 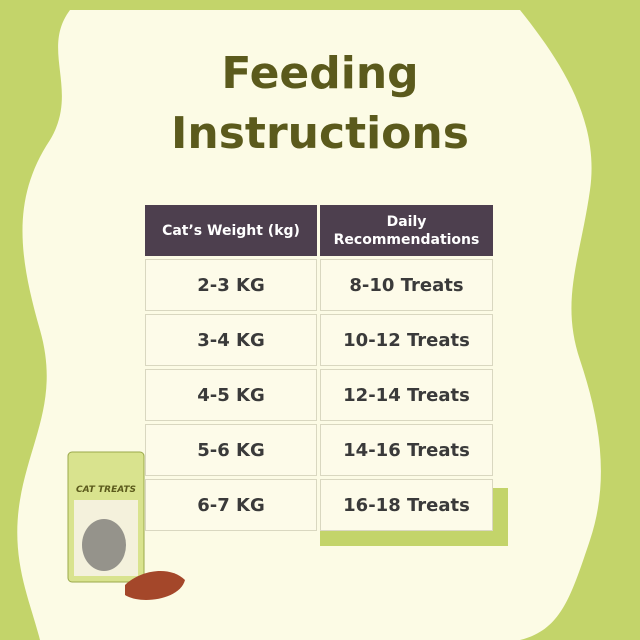 I want to click on header-cell: Cat’s Weight (kg), so click(x=231, y=230).